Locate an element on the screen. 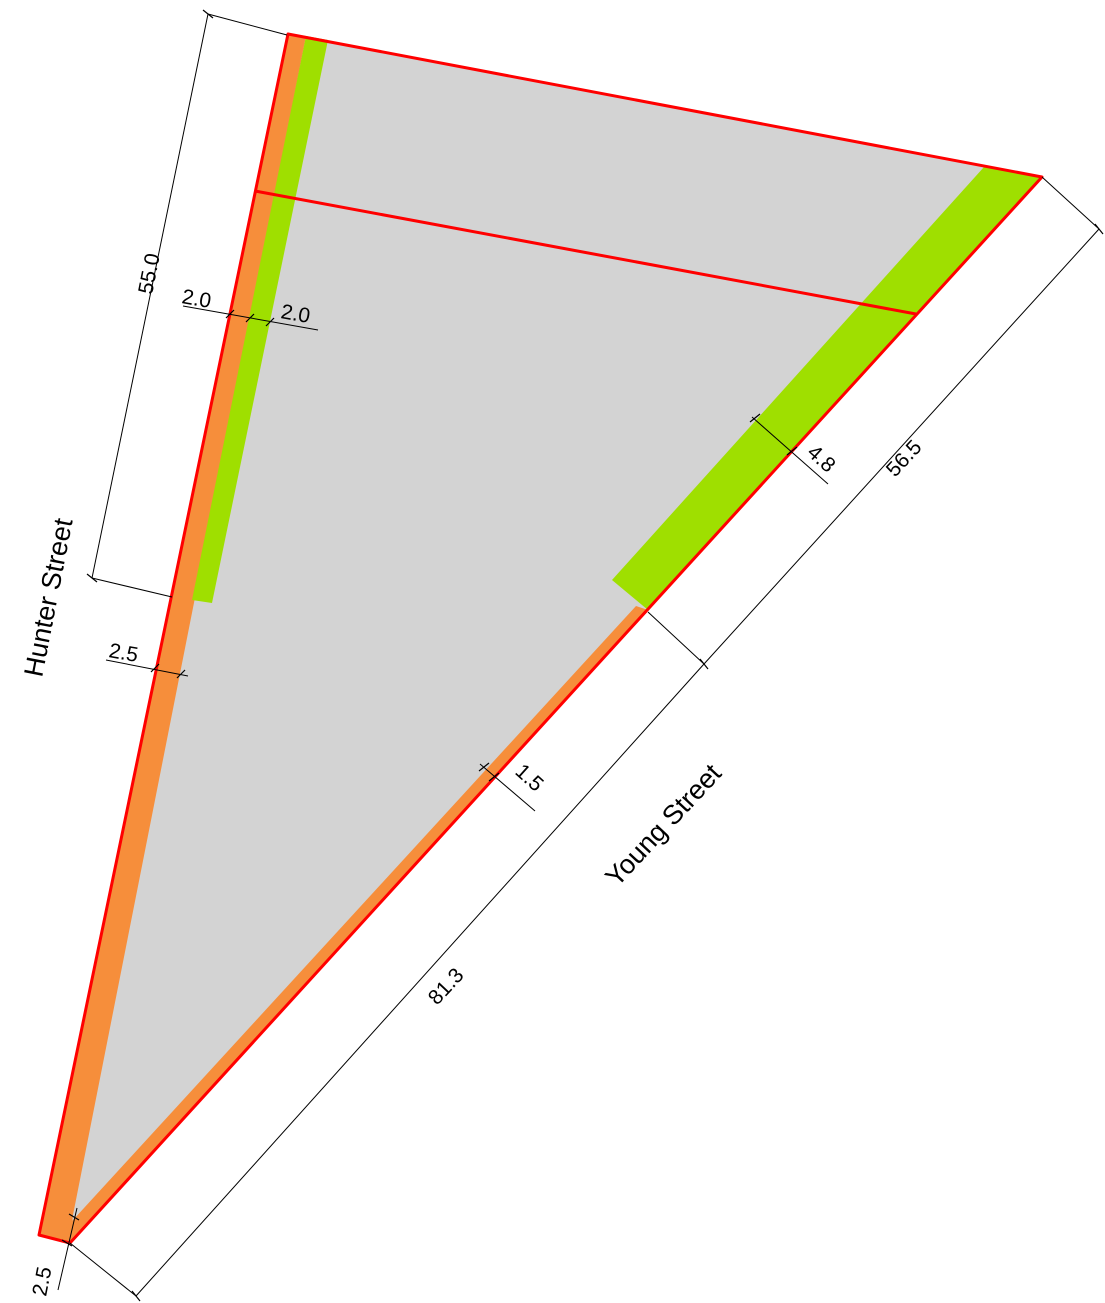 This screenshot has width=1105, height=1303. lot-division-line is located at coordinates (585, 252).